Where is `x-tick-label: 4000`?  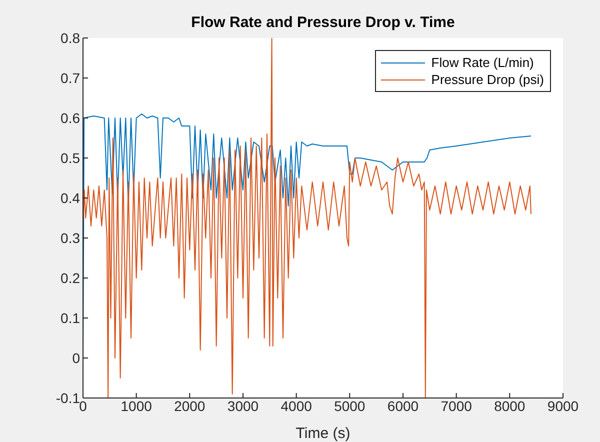
x-tick-label: 4000 is located at coordinates (296, 406).